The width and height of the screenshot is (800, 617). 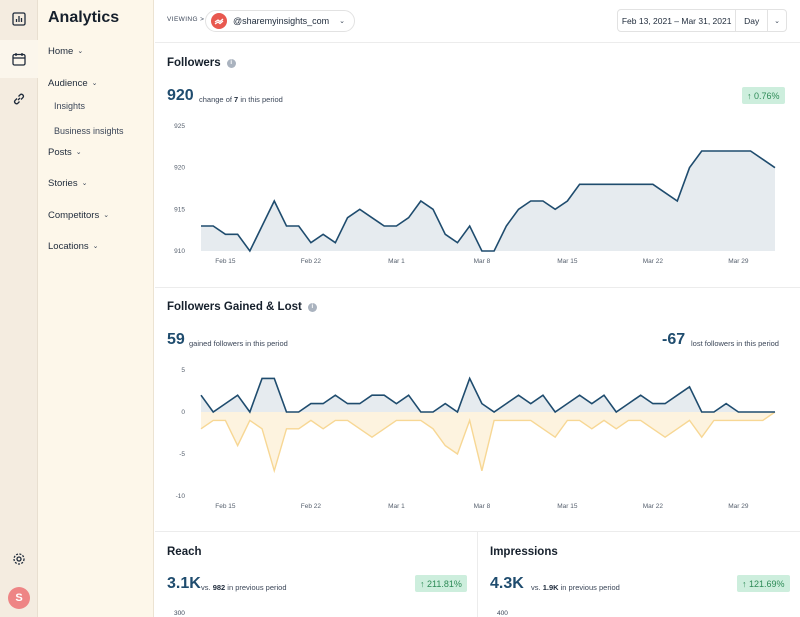 I want to click on gained-lost-title: Followers Gained & Lost i, so click(x=242, y=307).